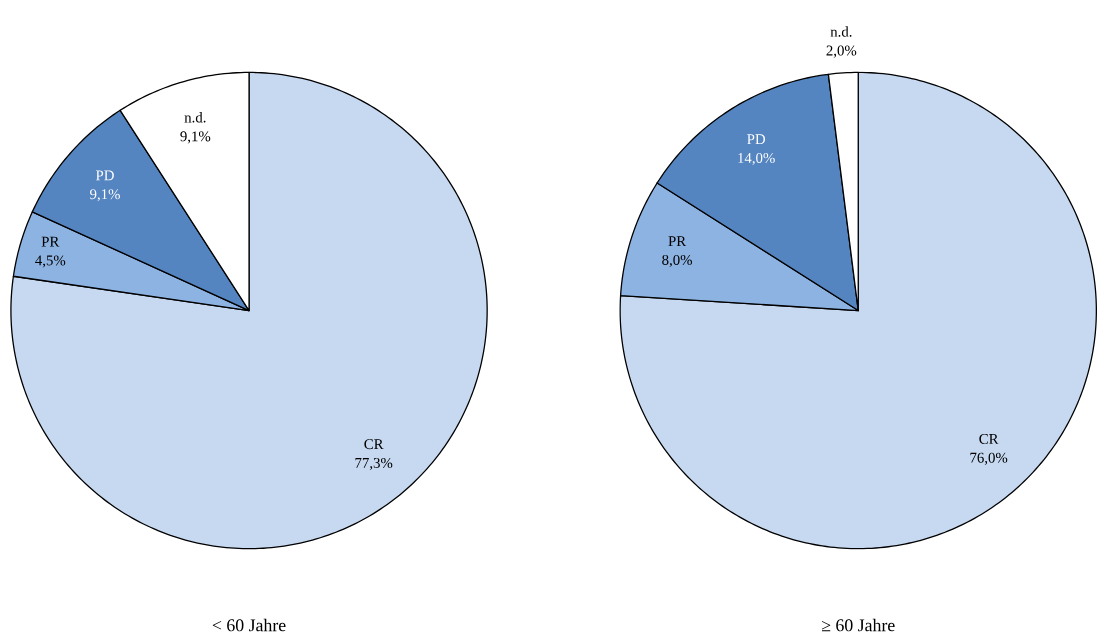 Image resolution: width=1097 pixels, height=639 pixels. What do you see at coordinates (50, 261) in the screenshot?
I see `data-label: 4,5%` at bounding box center [50, 261].